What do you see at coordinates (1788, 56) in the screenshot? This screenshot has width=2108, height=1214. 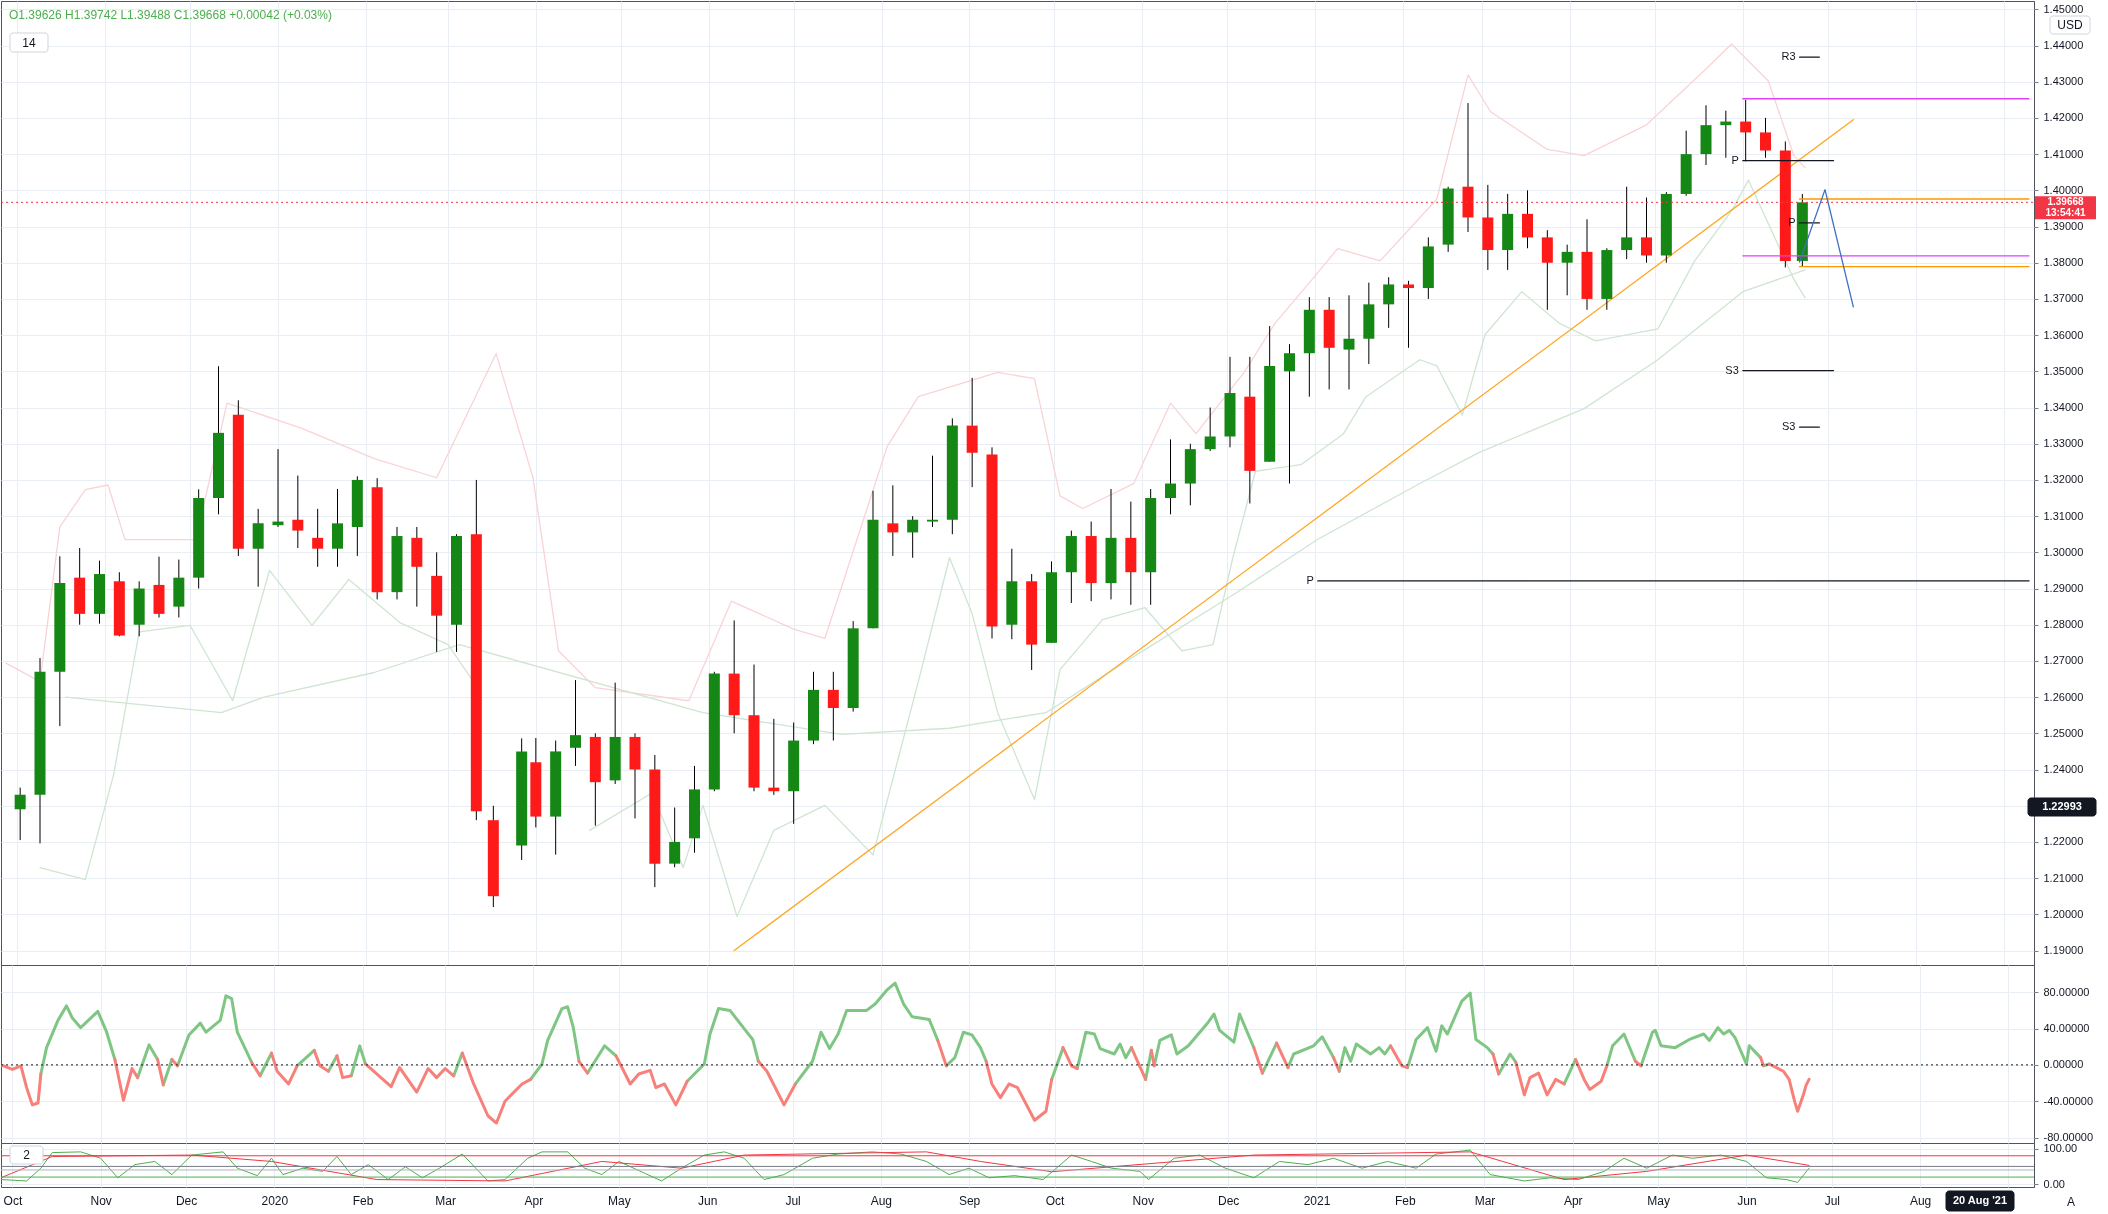 I see `series-label: R3` at bounding box center [1788, 56].